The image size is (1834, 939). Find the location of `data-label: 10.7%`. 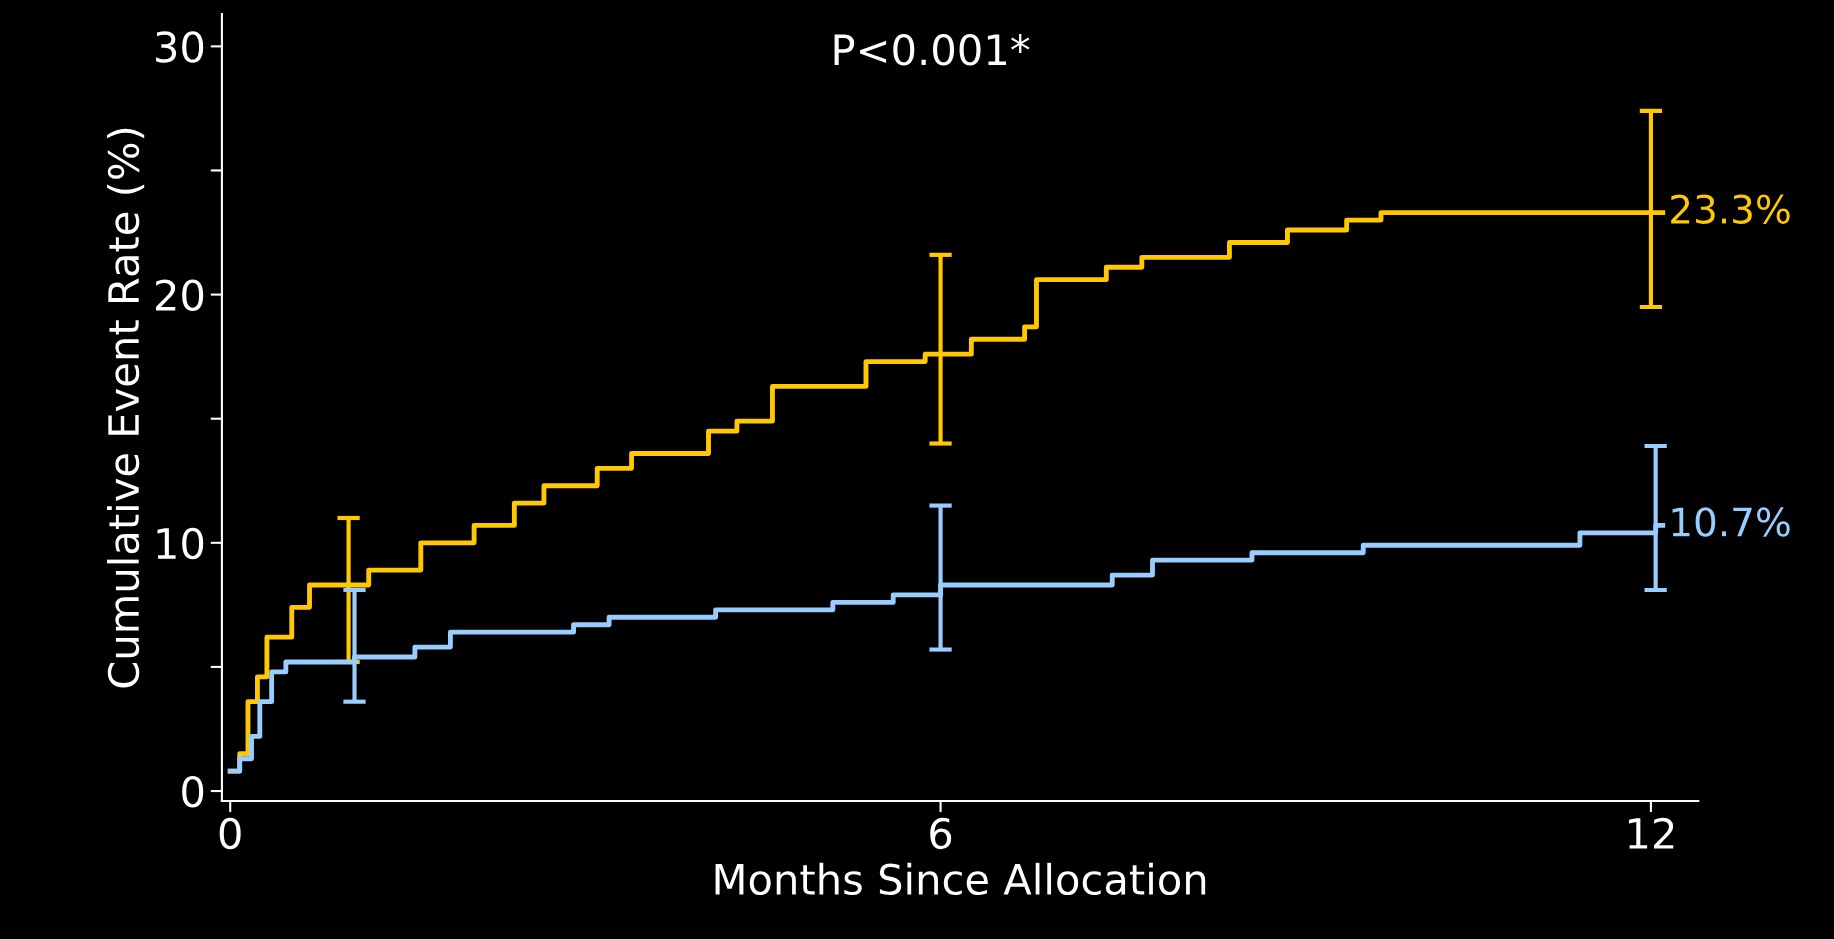

data-label: 10.7% is located at coordinates (1731, 522).